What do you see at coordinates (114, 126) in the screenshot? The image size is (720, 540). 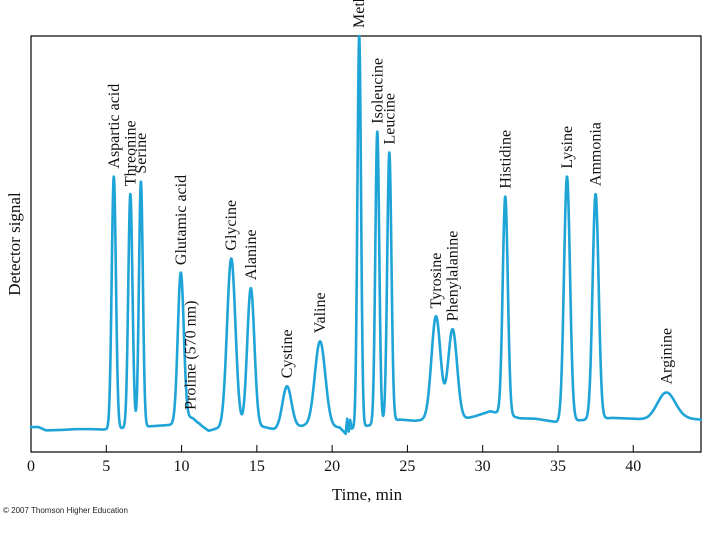 I see `peak-label: Aspartic acid` at bounding box center [114, 126].